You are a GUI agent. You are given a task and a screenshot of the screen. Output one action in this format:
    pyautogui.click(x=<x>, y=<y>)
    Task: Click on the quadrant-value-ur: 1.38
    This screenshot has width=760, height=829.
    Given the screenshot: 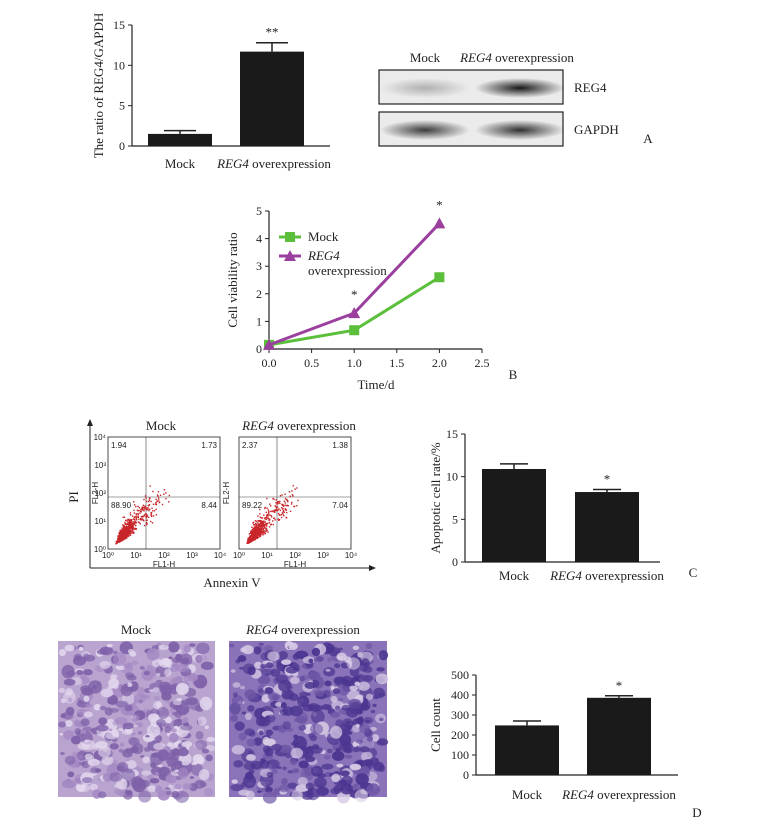 What is the action you would take?
    pyautogui.click(x=340, y=445)
    